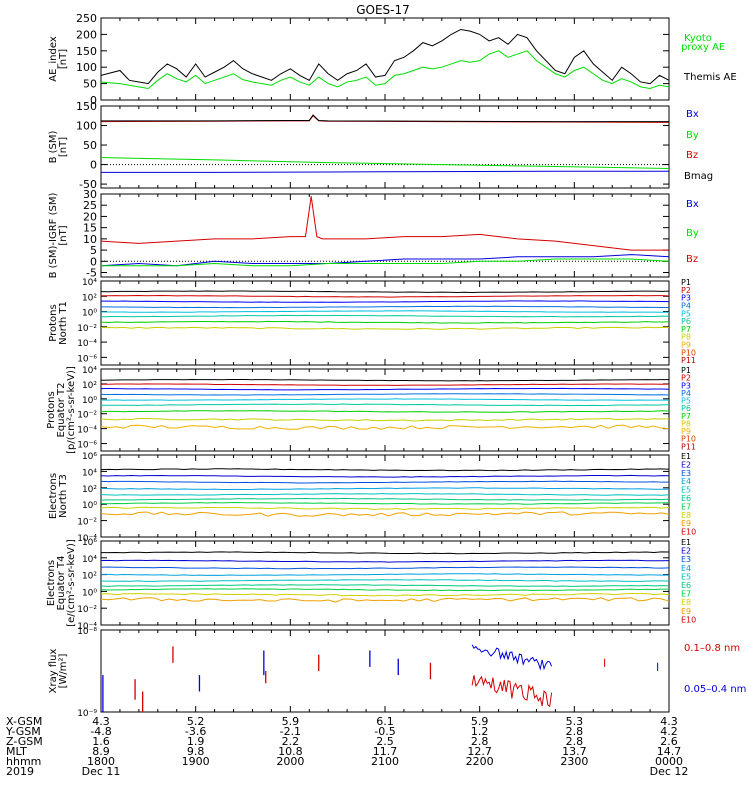 The image size is (750, 800). What do you see at coordinates (385, 561) in the screenshot?
I see `channel-e2` at bounding box center [385, 561].